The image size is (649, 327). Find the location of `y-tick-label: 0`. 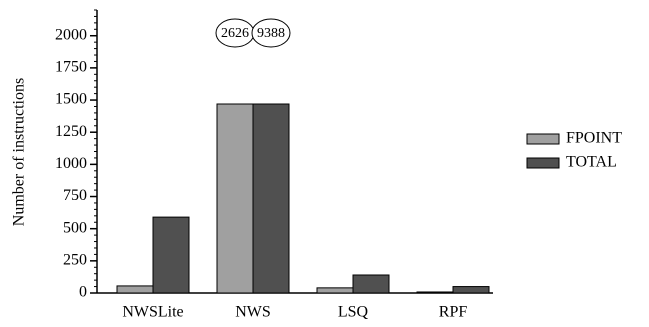

y-tick-label: 0 is located at coordinates (83, 292).